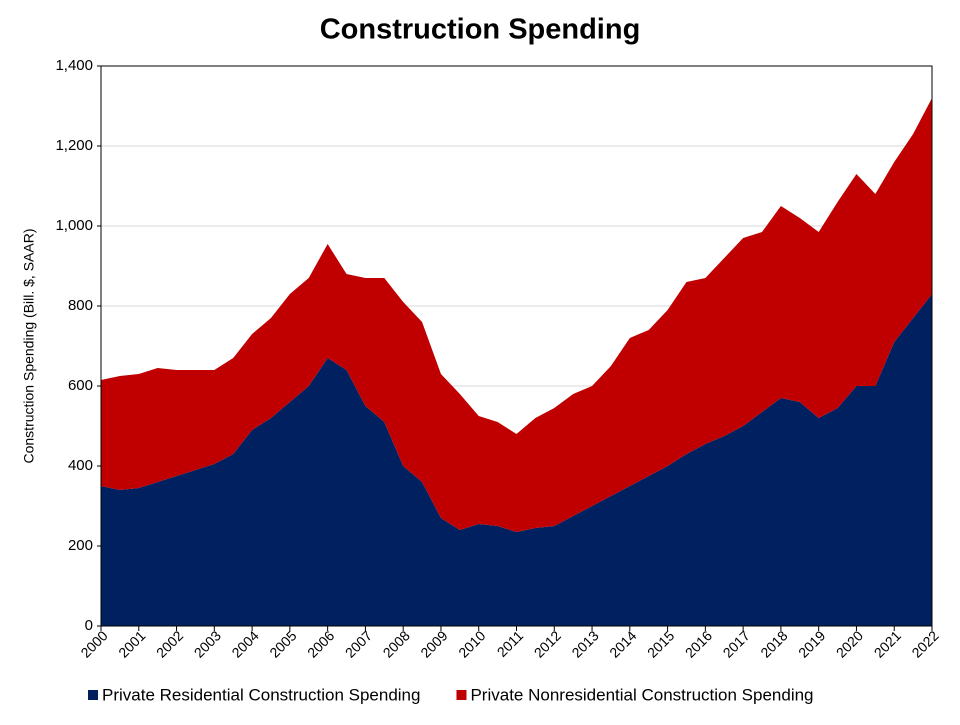  I want to click on x-tick-label: 2015, so click(660, 643).